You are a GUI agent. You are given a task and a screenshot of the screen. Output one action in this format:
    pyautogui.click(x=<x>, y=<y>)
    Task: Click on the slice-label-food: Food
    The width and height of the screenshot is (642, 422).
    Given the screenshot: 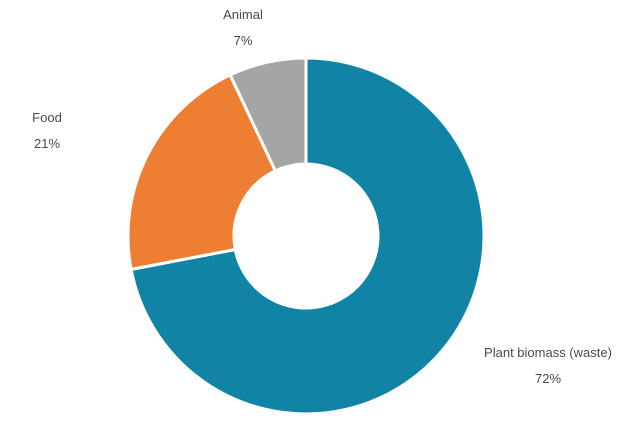 What is the action you would take?
    pyautogui.click(x=47, y=117)
    